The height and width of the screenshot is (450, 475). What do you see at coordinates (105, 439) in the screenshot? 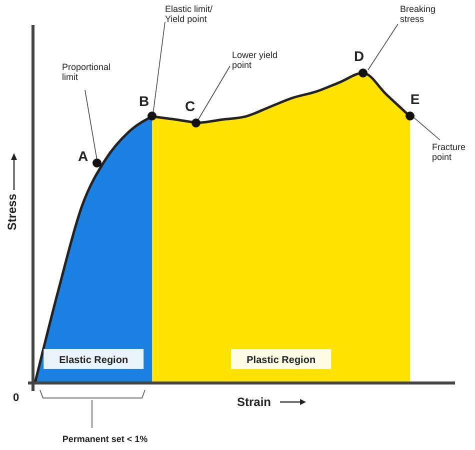
I see `text: Permanent set < 1%` at bounding box center [105, 439].